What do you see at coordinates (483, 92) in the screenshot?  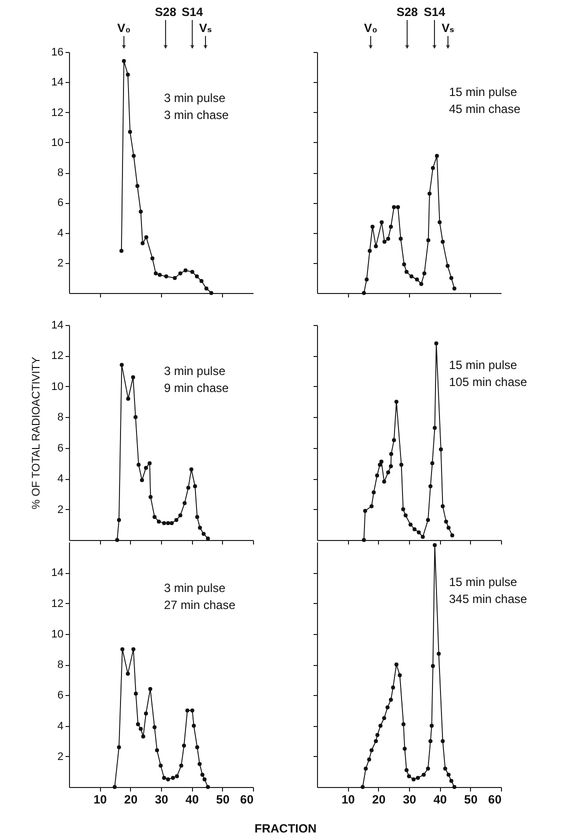 I see `text: 15 min pulse` at bounding box center [483, 92].